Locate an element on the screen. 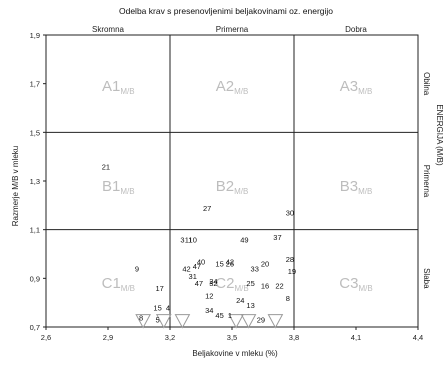 This screenshot has width=448, height=365. data-point-label: 27 is located at coordinates (207, 208).